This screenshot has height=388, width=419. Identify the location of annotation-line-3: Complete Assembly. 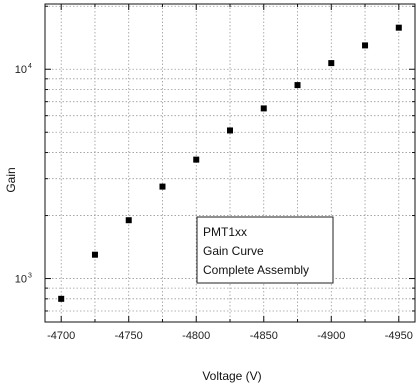
(256, 270).